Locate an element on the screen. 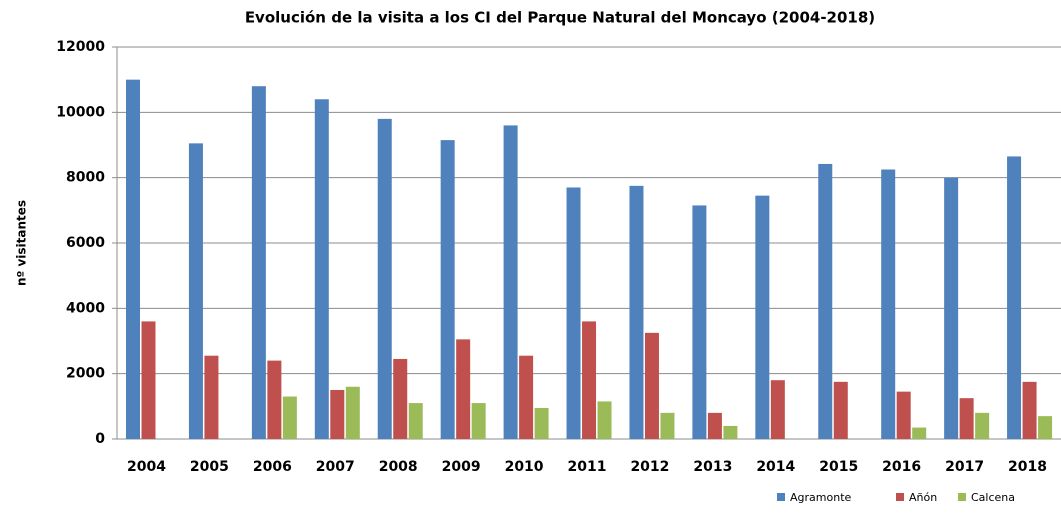 This screenshot has width=1061, height=513. x-tick-label: 2006 is located at coordinates (272, 467).